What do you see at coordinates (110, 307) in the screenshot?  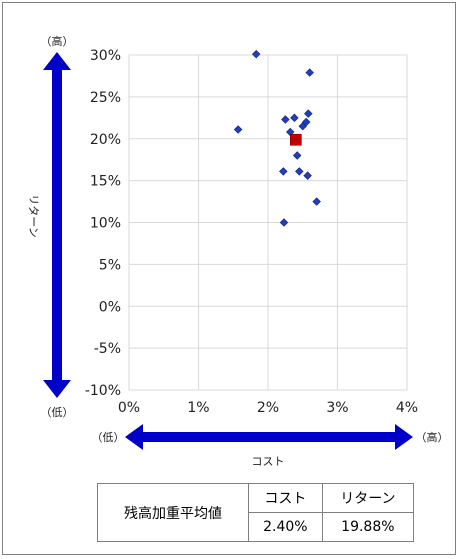 I see `y-tick-label: 0%` at bounding box center [110, 307].